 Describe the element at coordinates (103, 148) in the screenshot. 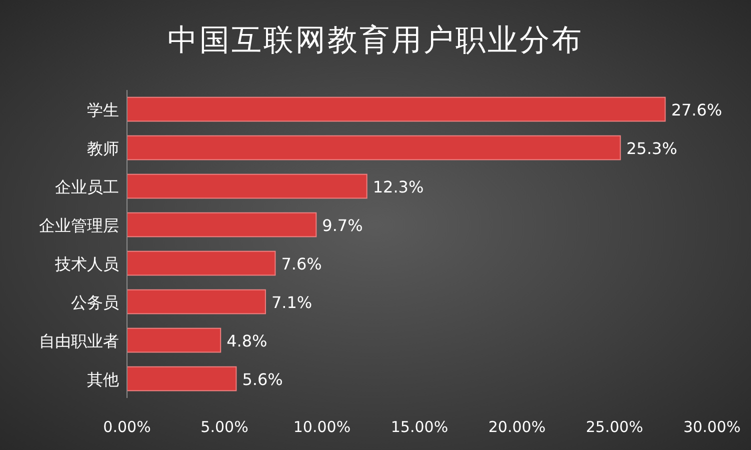

I see `y-tick-label: 教师` at that location.